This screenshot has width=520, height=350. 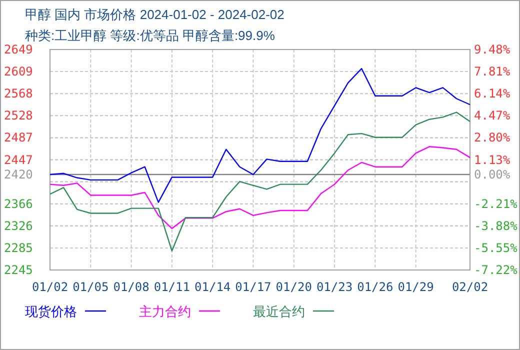 What do you see at coordinates (334, 287) in the screenshot?
I see `x-tick-label: 01/23` at bounding box center [334, 287].